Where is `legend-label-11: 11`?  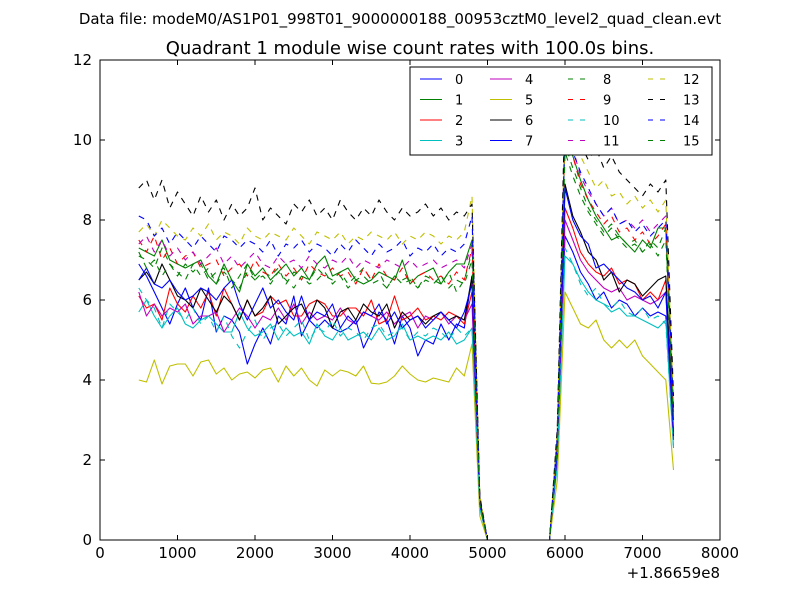 legend-label-11: 11 is located at coordinates (611, 142).